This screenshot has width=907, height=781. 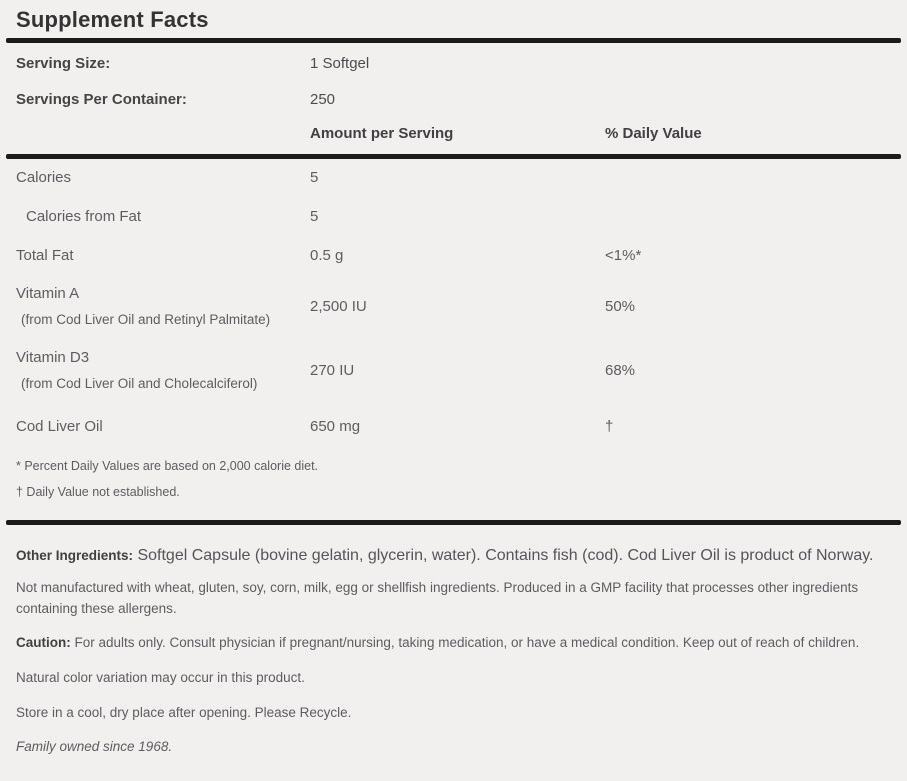 I want to click on table-header-row: Amount per Serving % Daily Value, so click(x=453, y=134).